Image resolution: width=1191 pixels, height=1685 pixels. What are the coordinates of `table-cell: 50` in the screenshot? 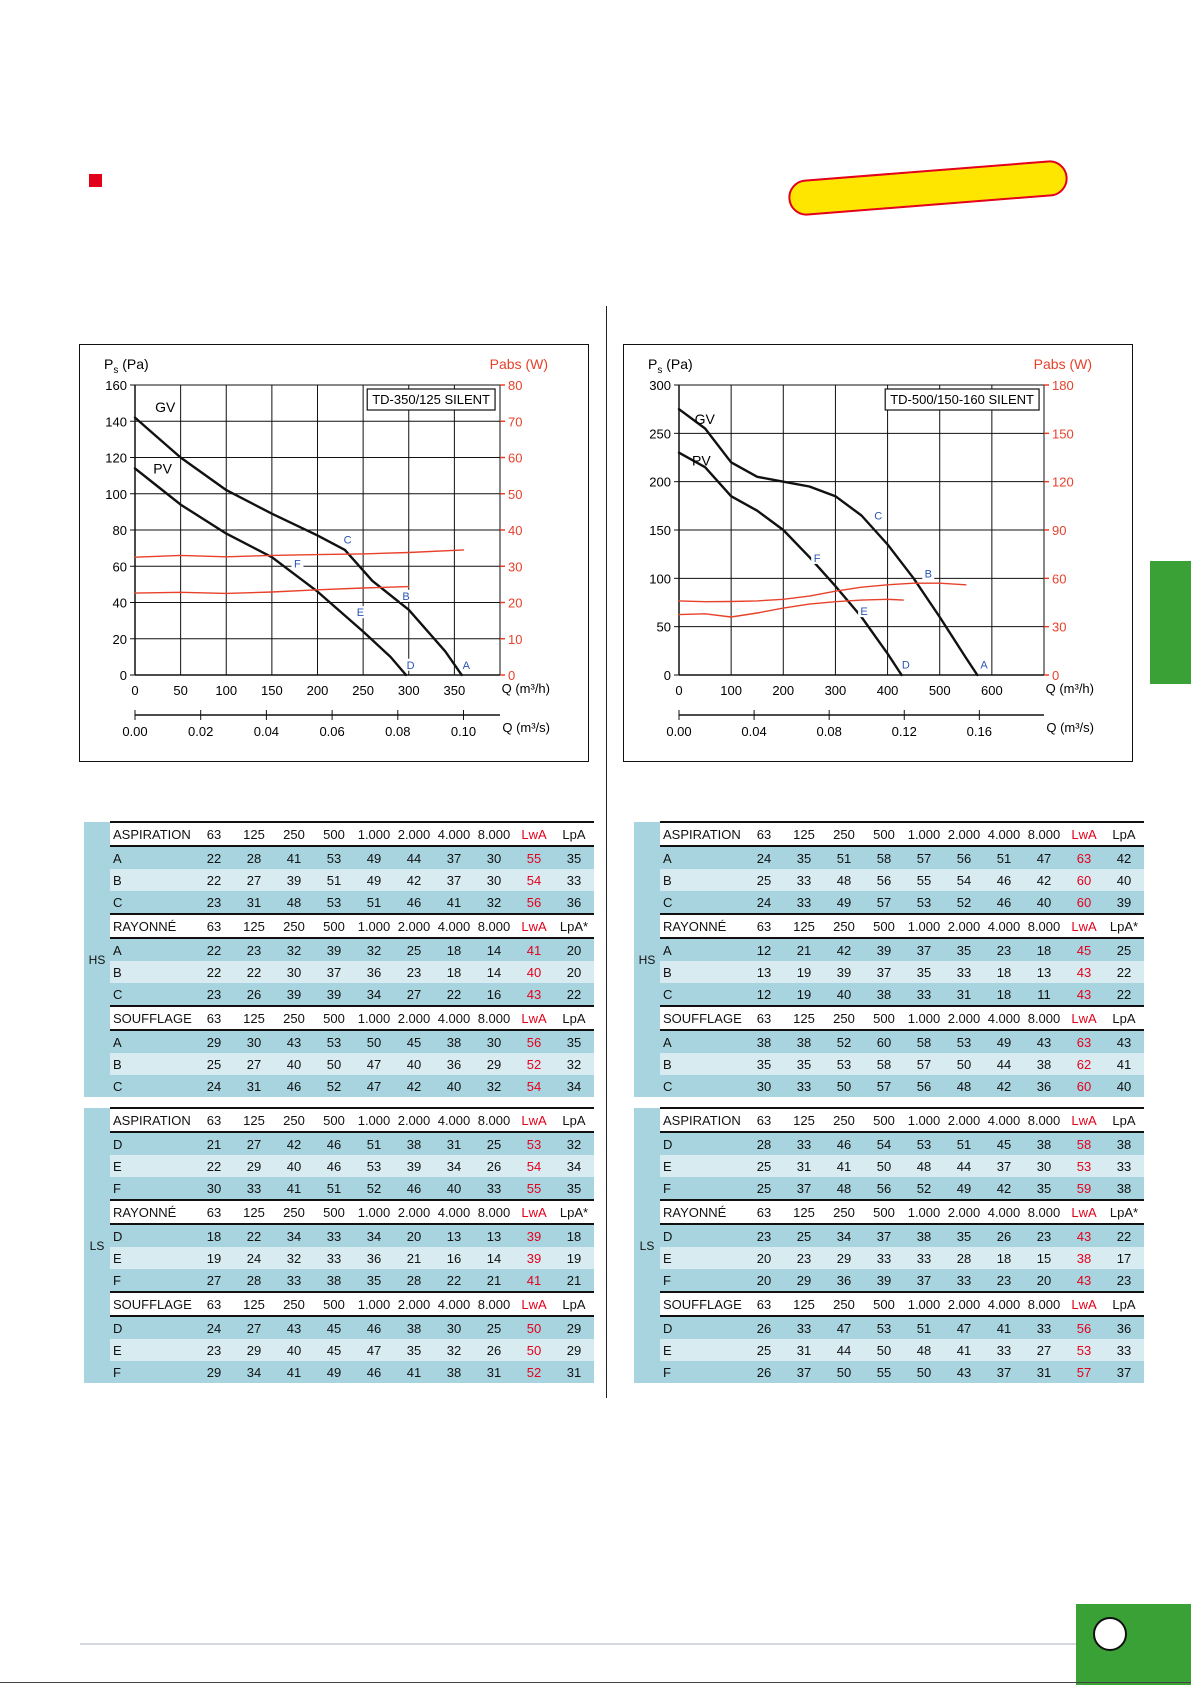 It's located at (844, 1086).